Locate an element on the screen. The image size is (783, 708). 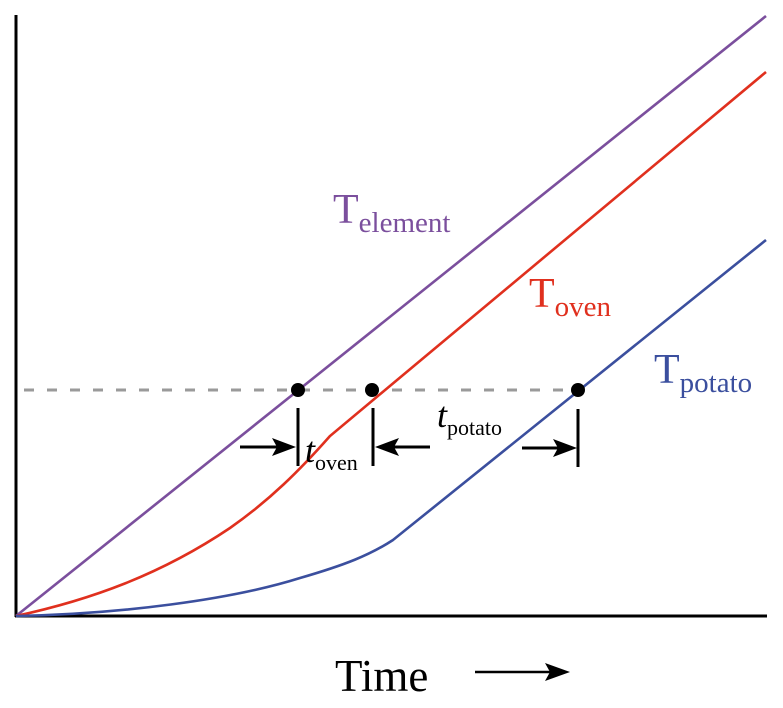
t-oven-arrow-icon is located at coordinates (268, 447).